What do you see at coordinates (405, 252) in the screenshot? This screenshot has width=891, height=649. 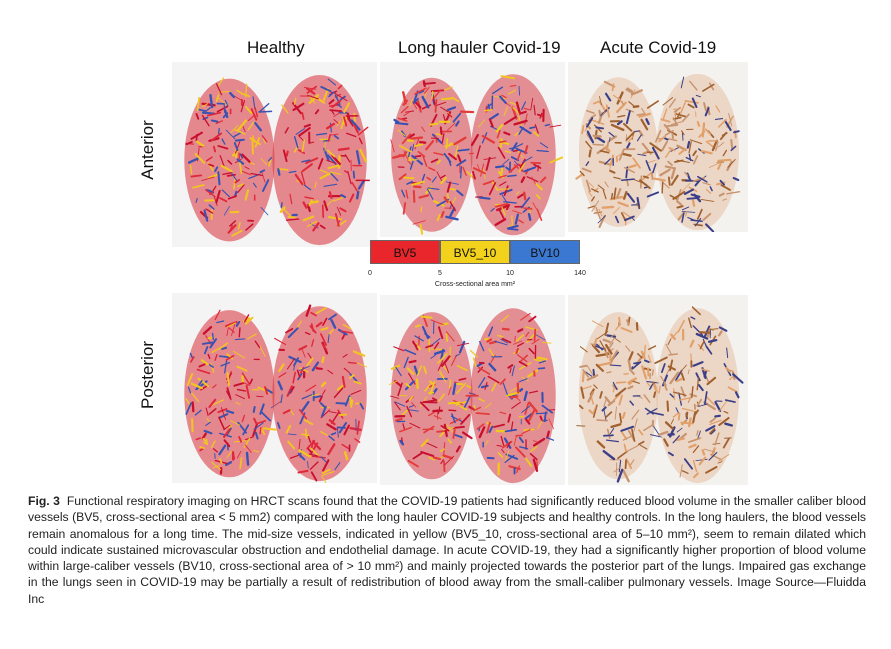 I see `legend-segment-bv5: BV5` at bounding box center [405, 252].